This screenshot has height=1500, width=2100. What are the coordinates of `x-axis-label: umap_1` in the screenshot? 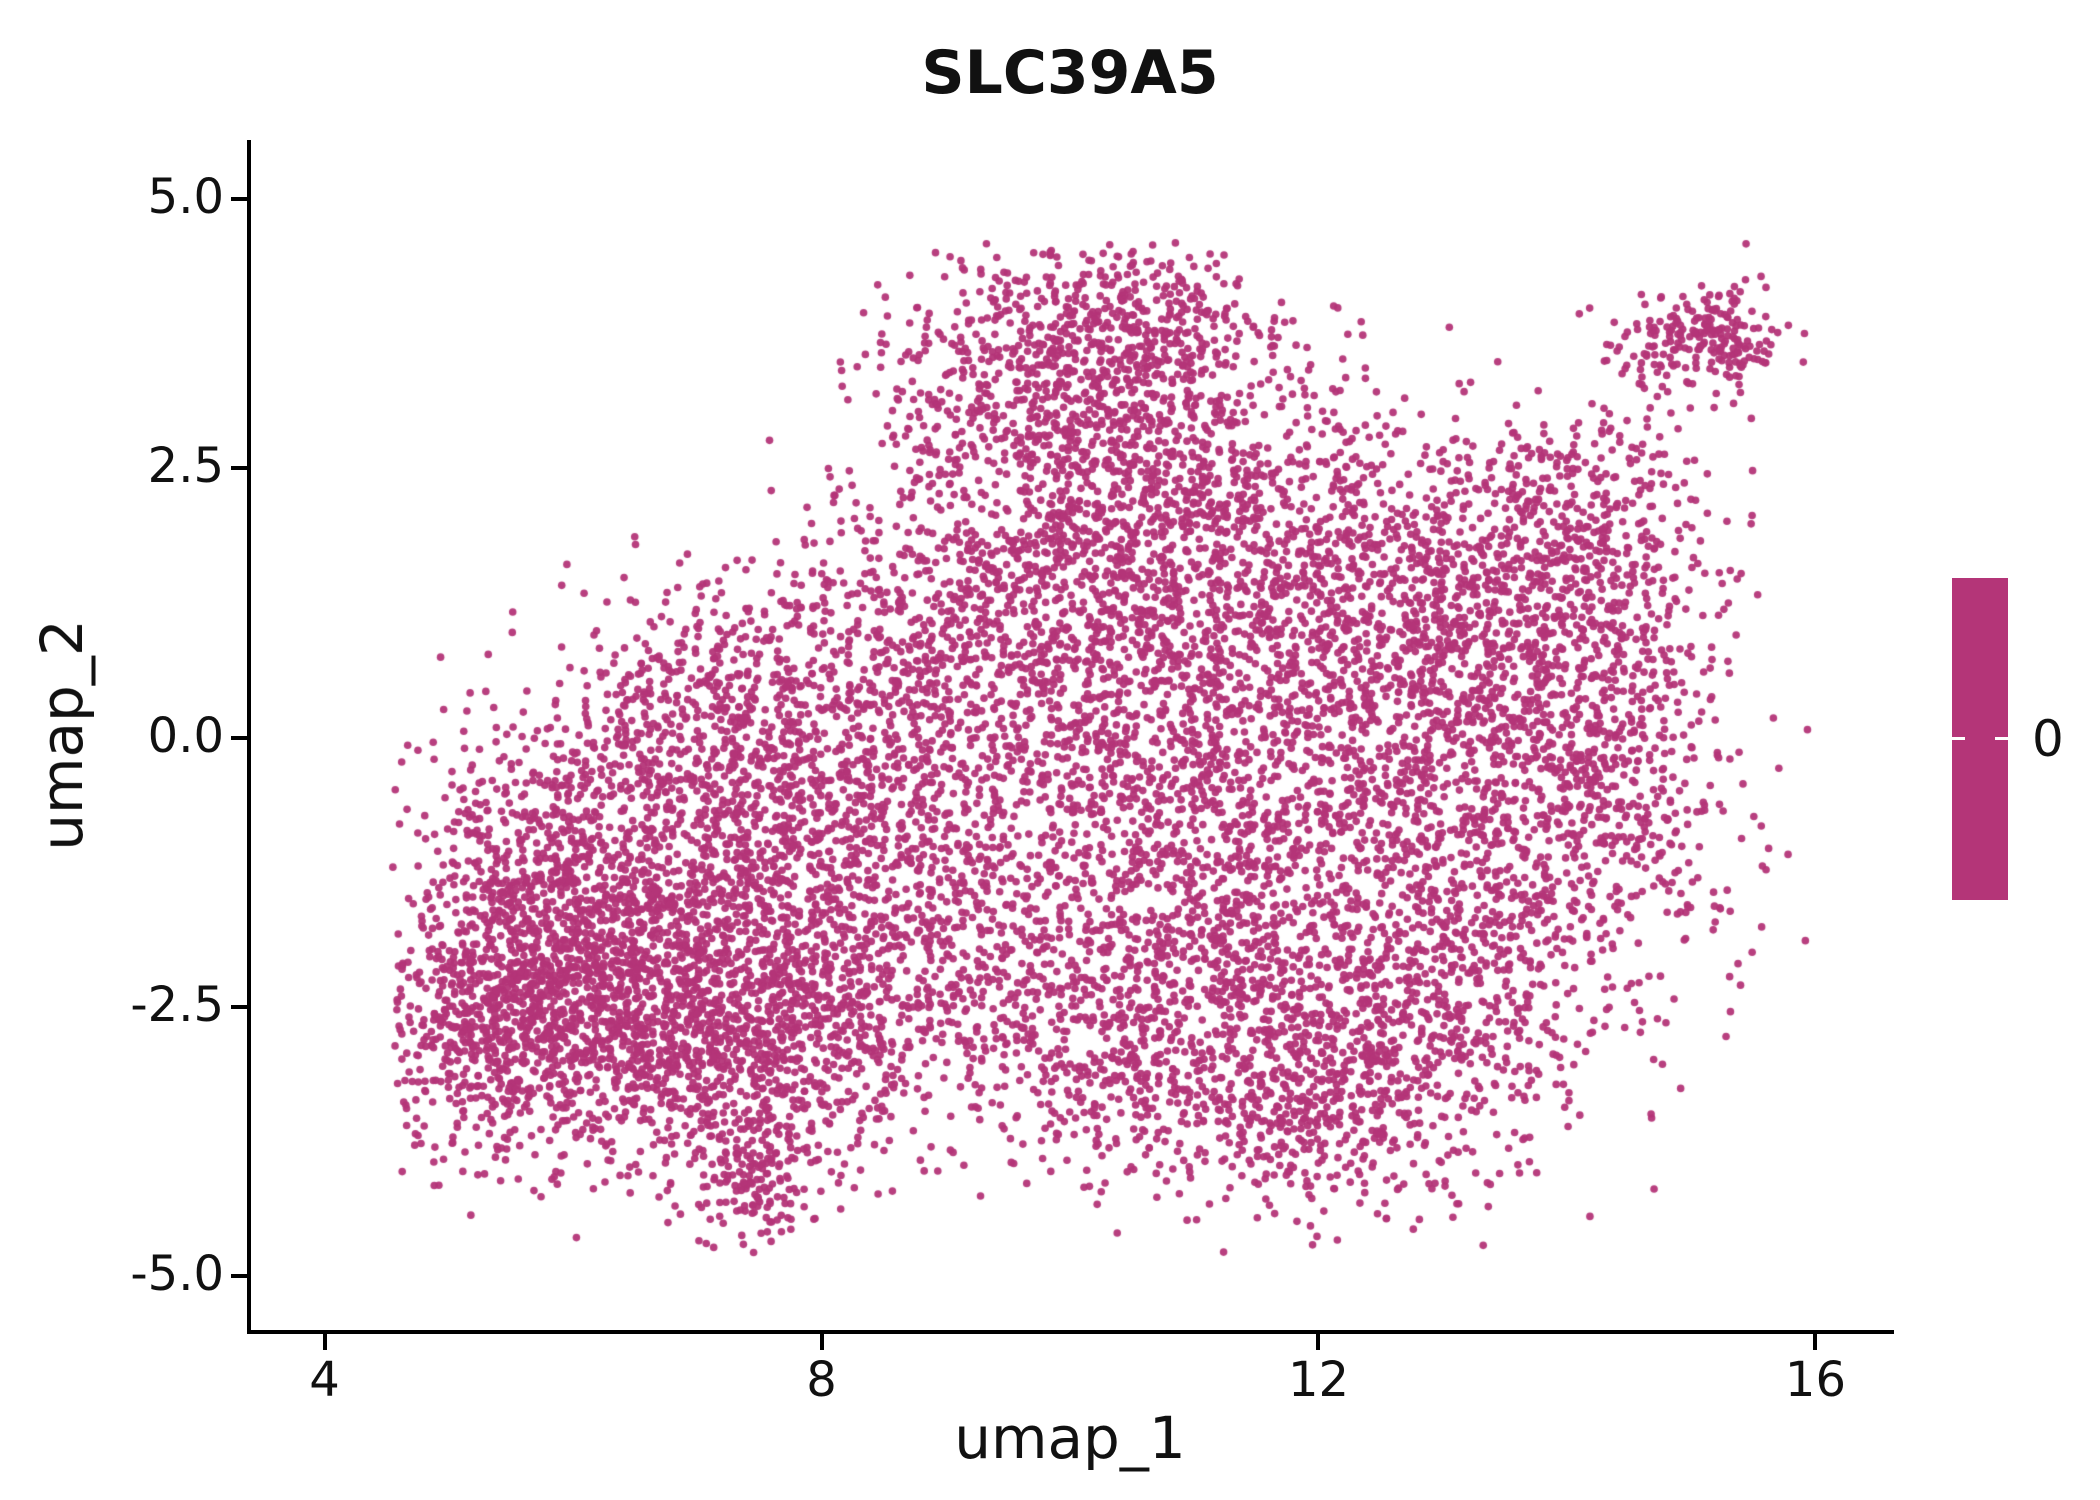 It's located at (1070, 1438).